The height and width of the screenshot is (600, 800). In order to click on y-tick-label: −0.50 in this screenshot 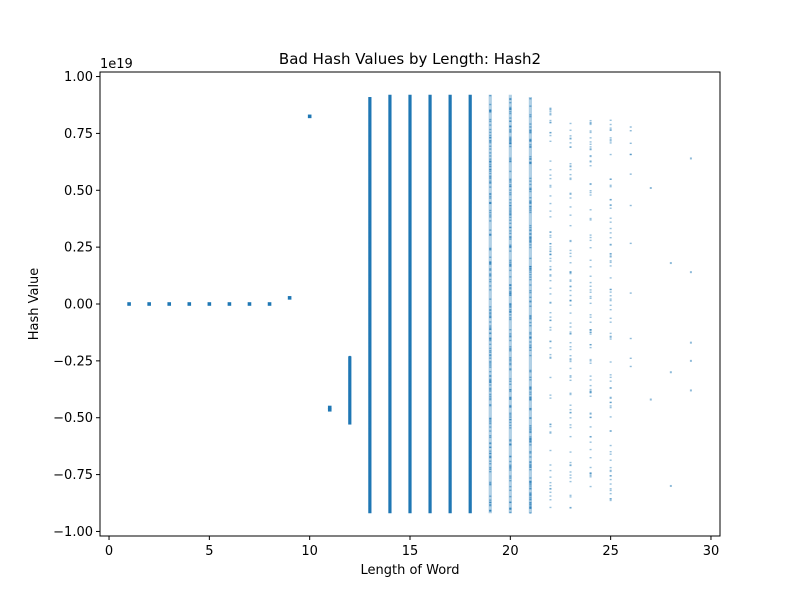, I will do `click(73, 418)`.